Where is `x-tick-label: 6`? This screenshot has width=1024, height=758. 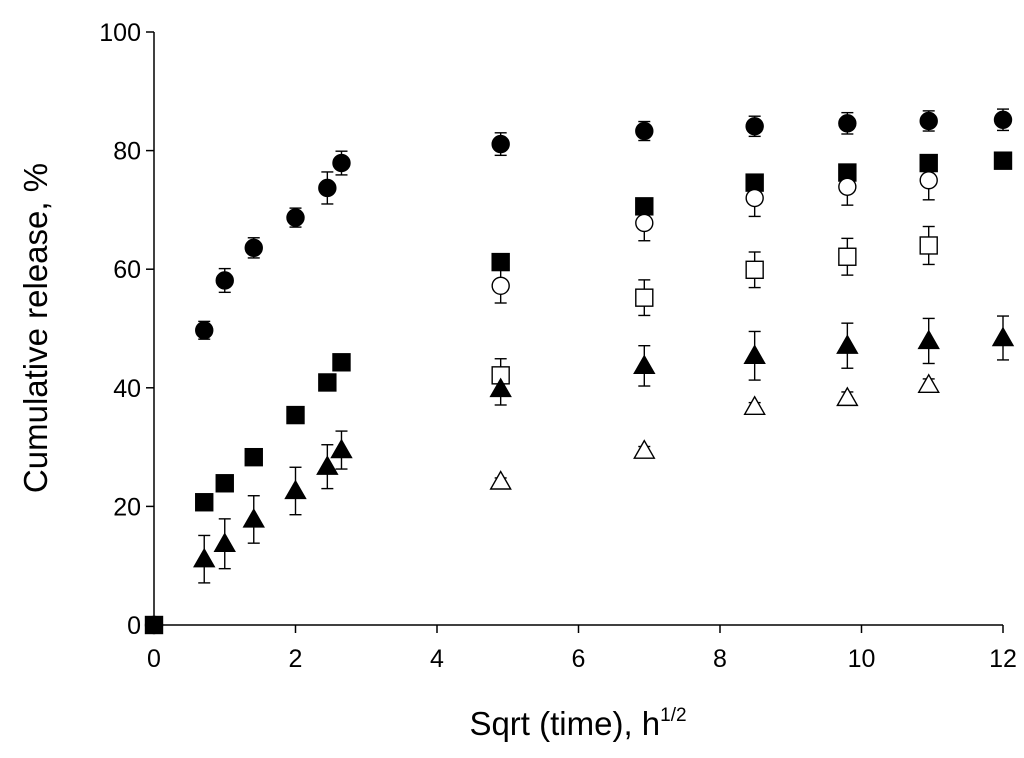
x-tick-label: 6 is located at coordinates (579, 659).